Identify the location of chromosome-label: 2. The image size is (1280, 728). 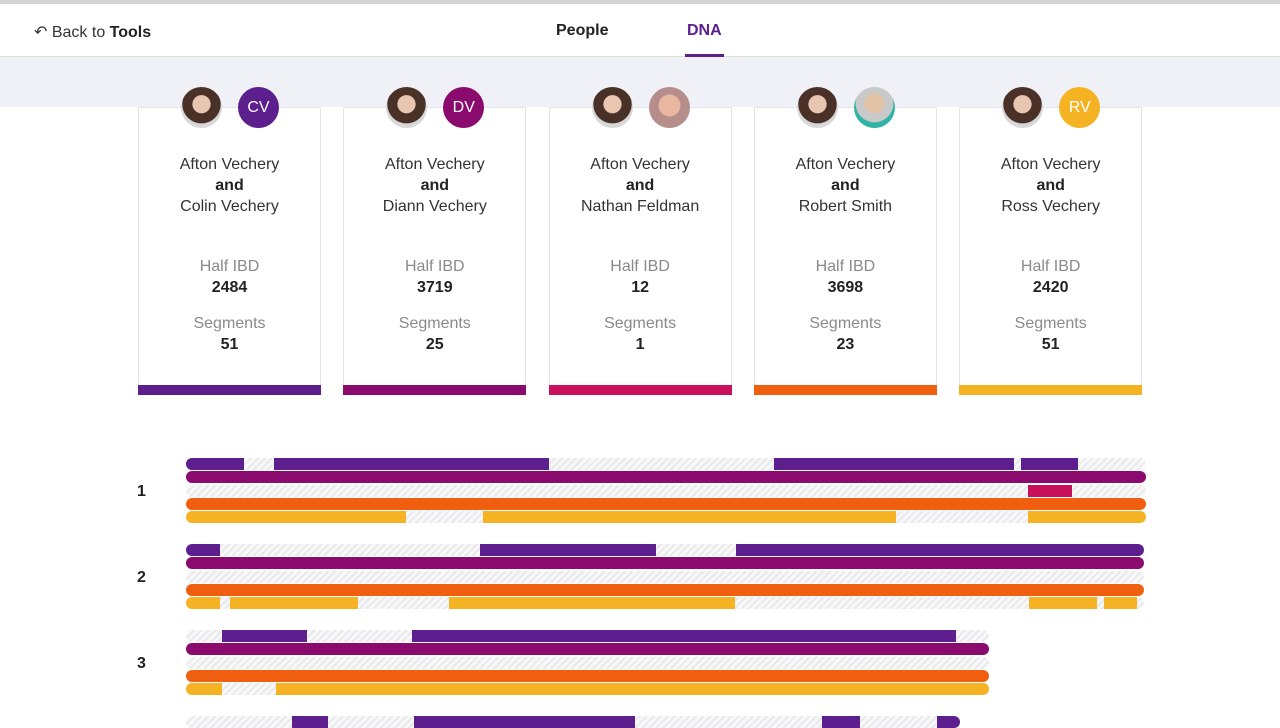
(141, 577).